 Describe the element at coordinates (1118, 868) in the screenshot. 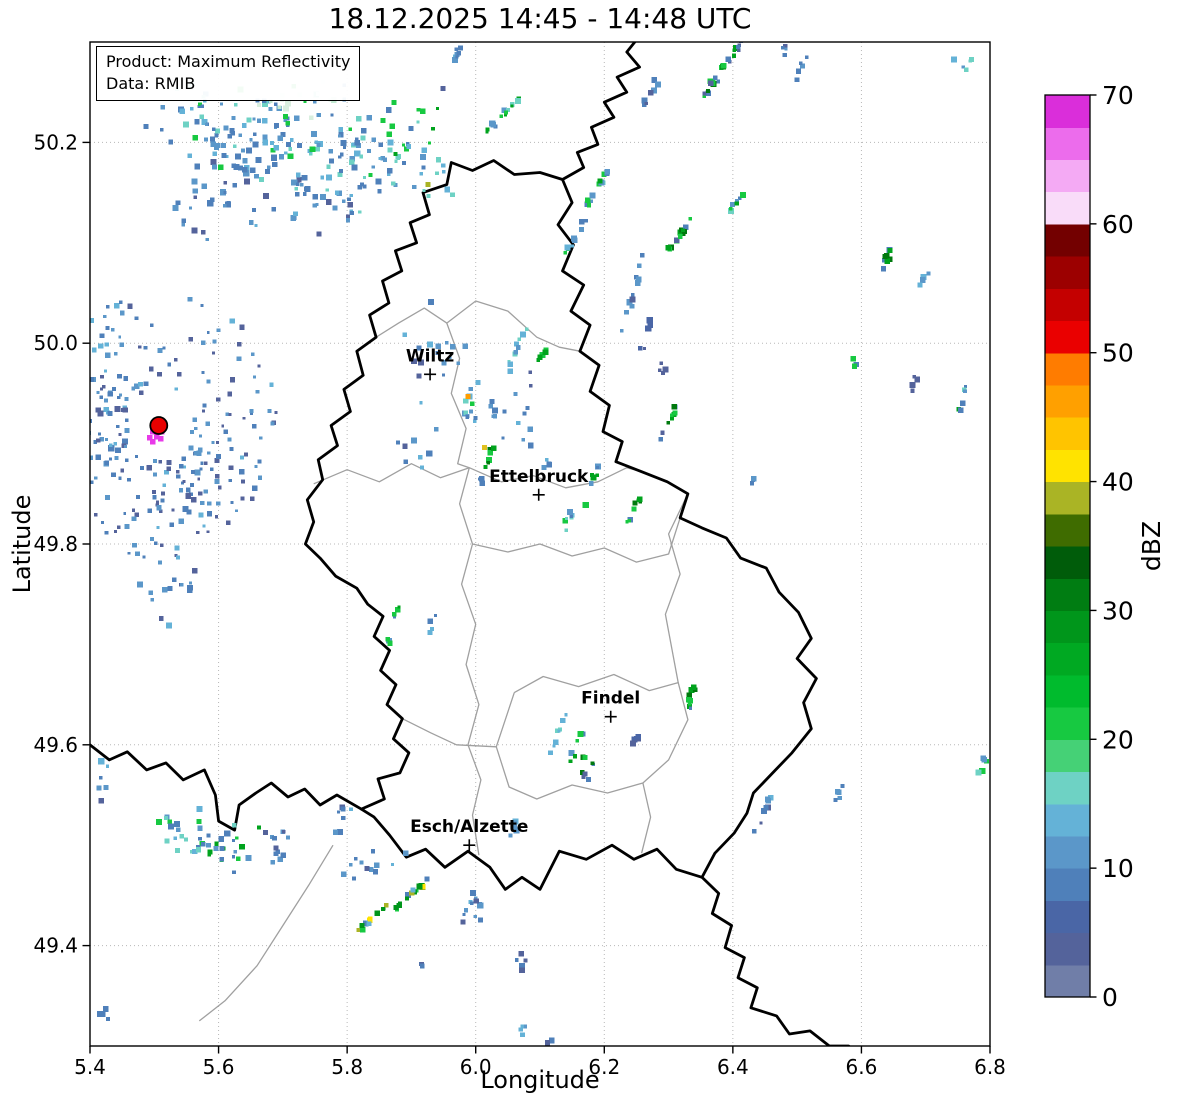

I see `colorbar-tick-label: 10` at that location.